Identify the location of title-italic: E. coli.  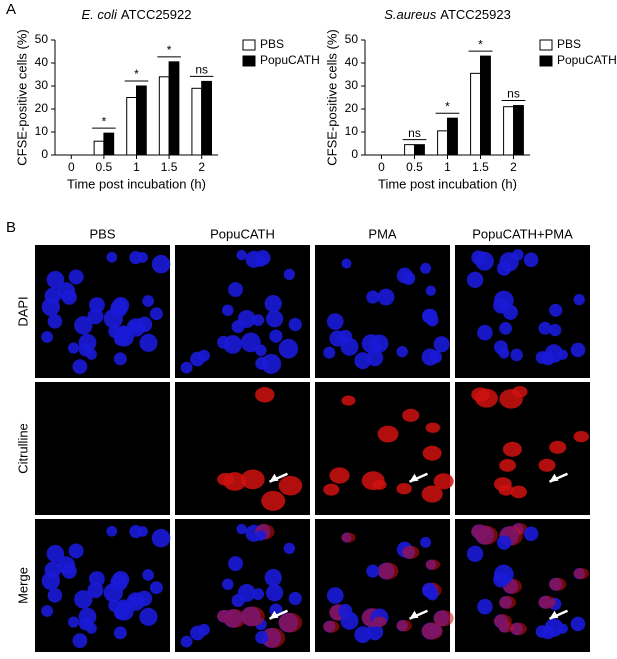
(100, 14).